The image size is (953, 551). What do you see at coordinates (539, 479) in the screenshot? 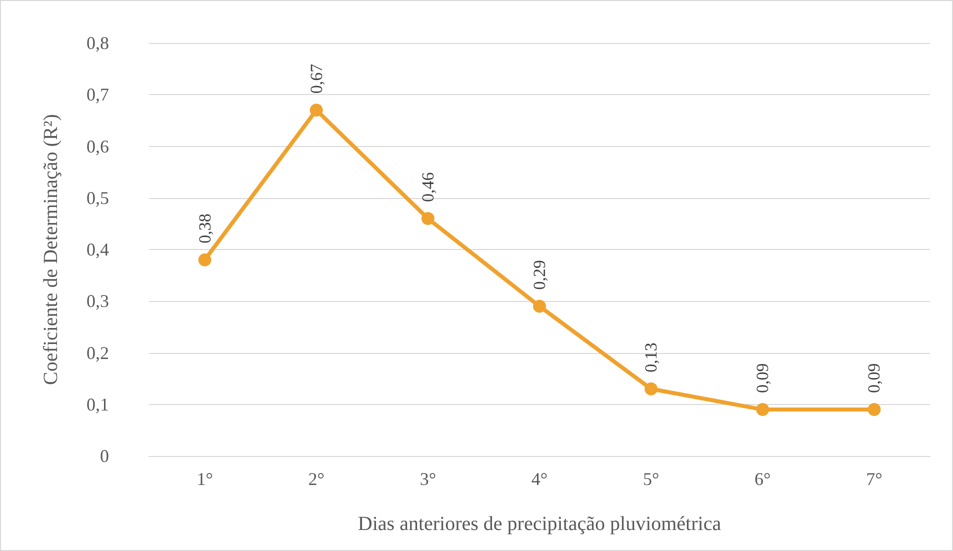
I see `x-tick-label: 4°` at bounding box center [539, 479].